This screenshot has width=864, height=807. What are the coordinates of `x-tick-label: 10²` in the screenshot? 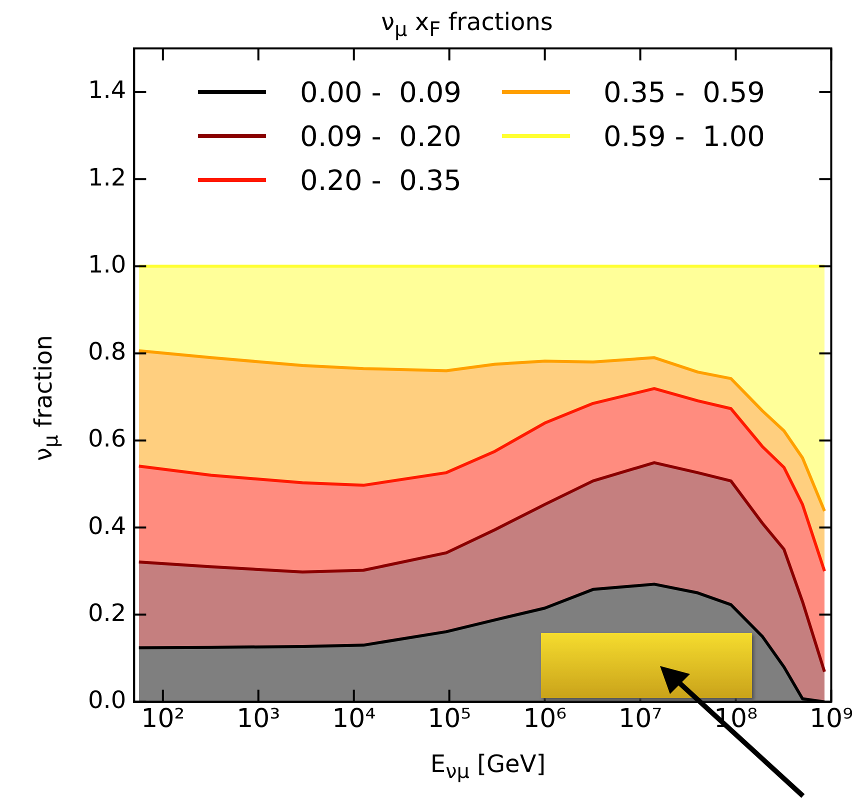 It's located at (163, 719).